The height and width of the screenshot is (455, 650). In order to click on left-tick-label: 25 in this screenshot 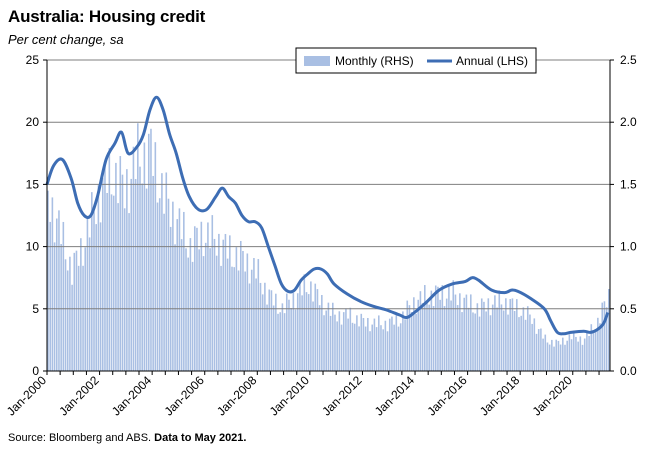, I will do `click(33, 60)`.